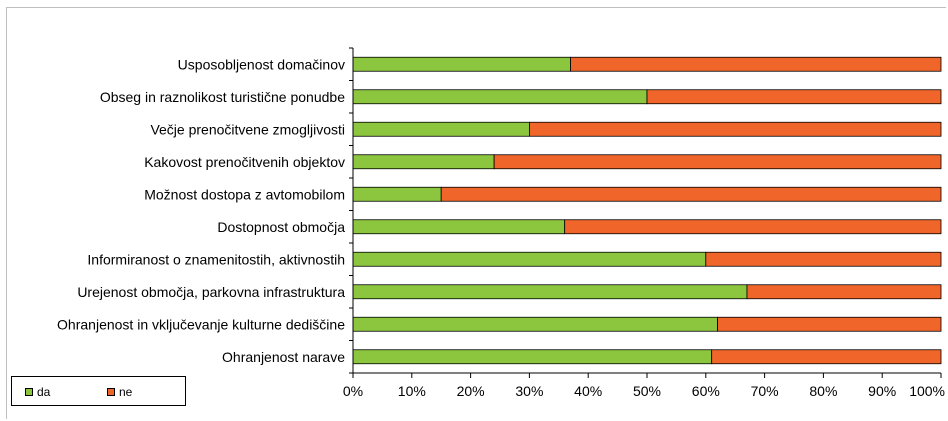 This screenshot has width=948, height=421. What do you see at coordinates (44, 392) in the screenshot?
I see `legend-label-da: da` at bounding box center [44, 392].